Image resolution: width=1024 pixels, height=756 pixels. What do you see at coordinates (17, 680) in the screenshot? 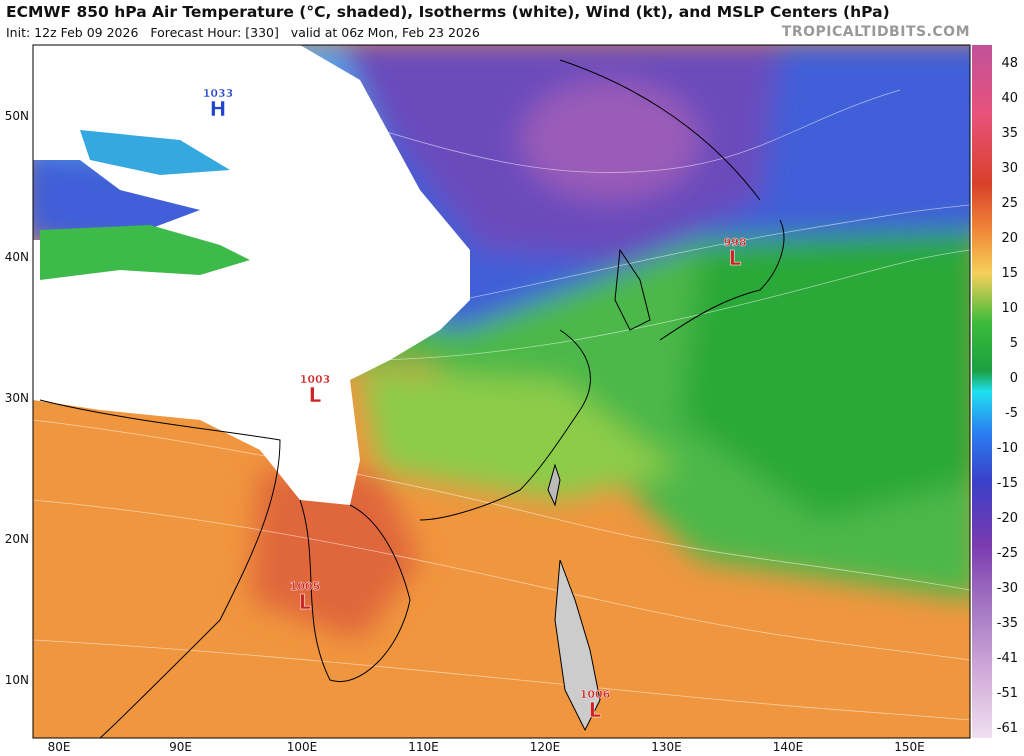
I see `latitude-label: 10N` at bounding box center [17, 680].